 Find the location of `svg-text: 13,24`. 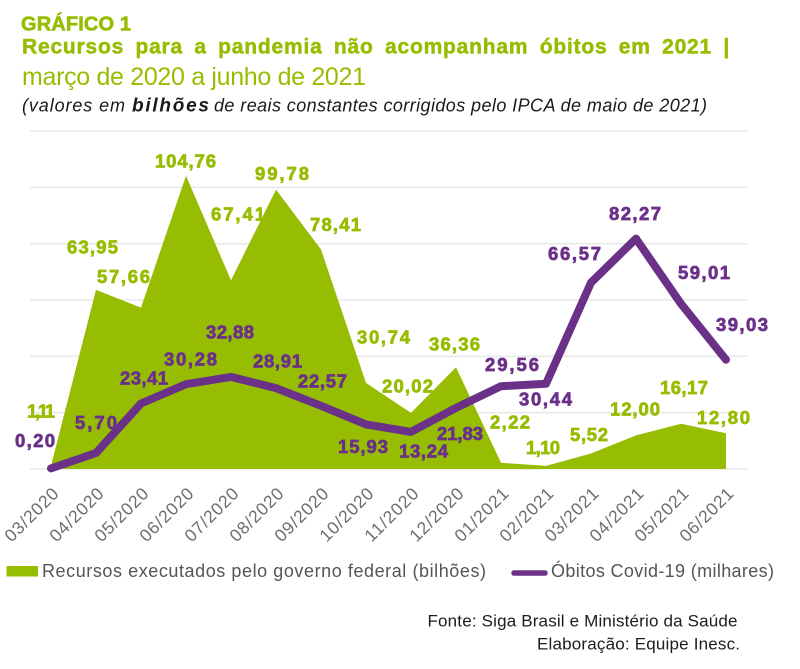

svg-text: 13,24 is located at coordinates (424, 451).